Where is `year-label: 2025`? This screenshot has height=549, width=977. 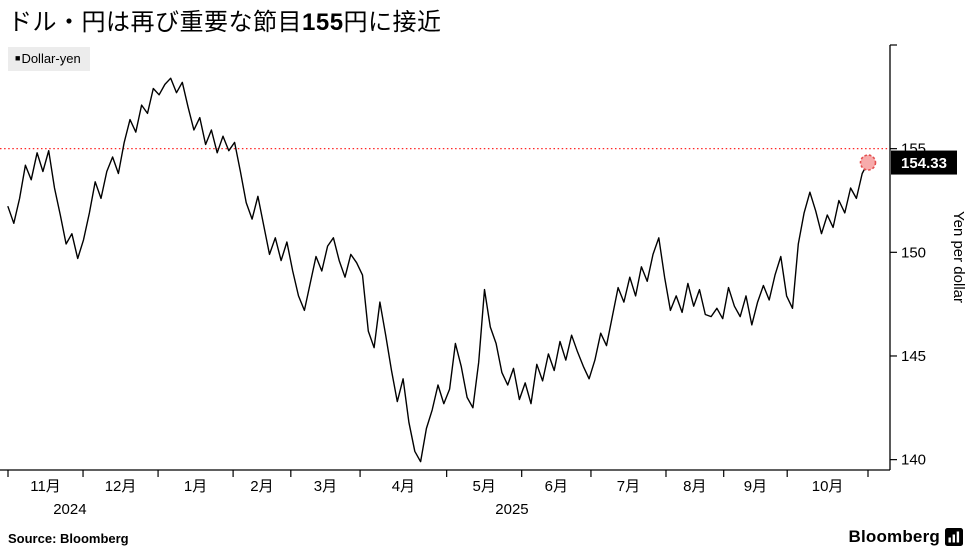
year-label: 2025 is located at coordinates (511, 509).